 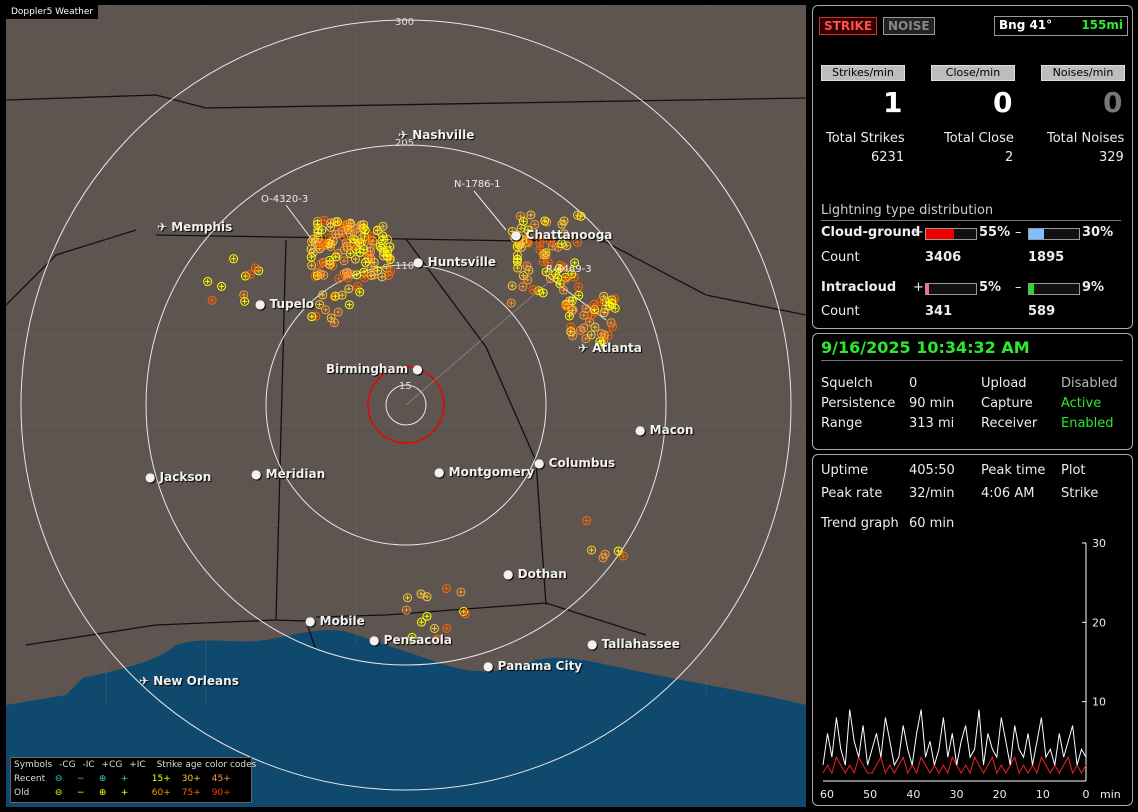 What do you see at coordinates (1087, 423) in the screenshot?
I see `receiver-status: Enabled` at bounding box center [1087, 423].